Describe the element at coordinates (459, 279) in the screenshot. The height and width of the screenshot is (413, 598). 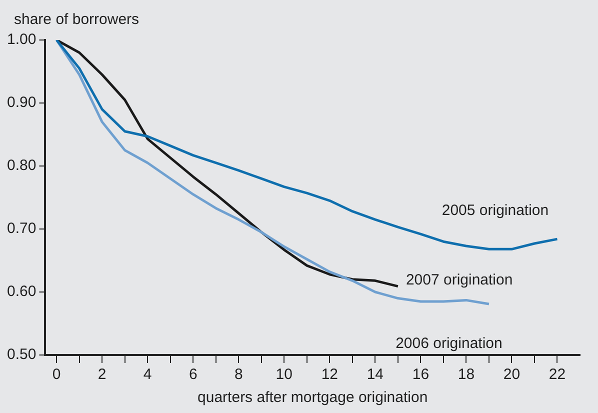
I see `series-label: 2007 origination` at that location.